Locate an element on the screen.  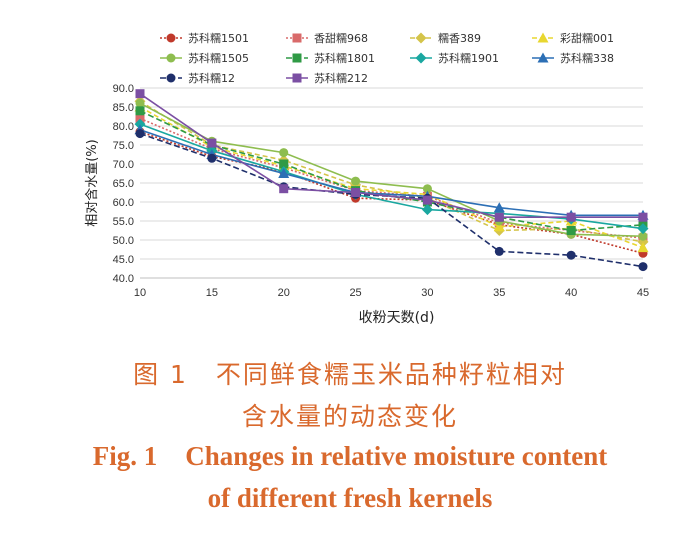
caption-cn-title-1: 不同鲜食糯玉米品种籽粒相对 is located at coordinates (391, 374).